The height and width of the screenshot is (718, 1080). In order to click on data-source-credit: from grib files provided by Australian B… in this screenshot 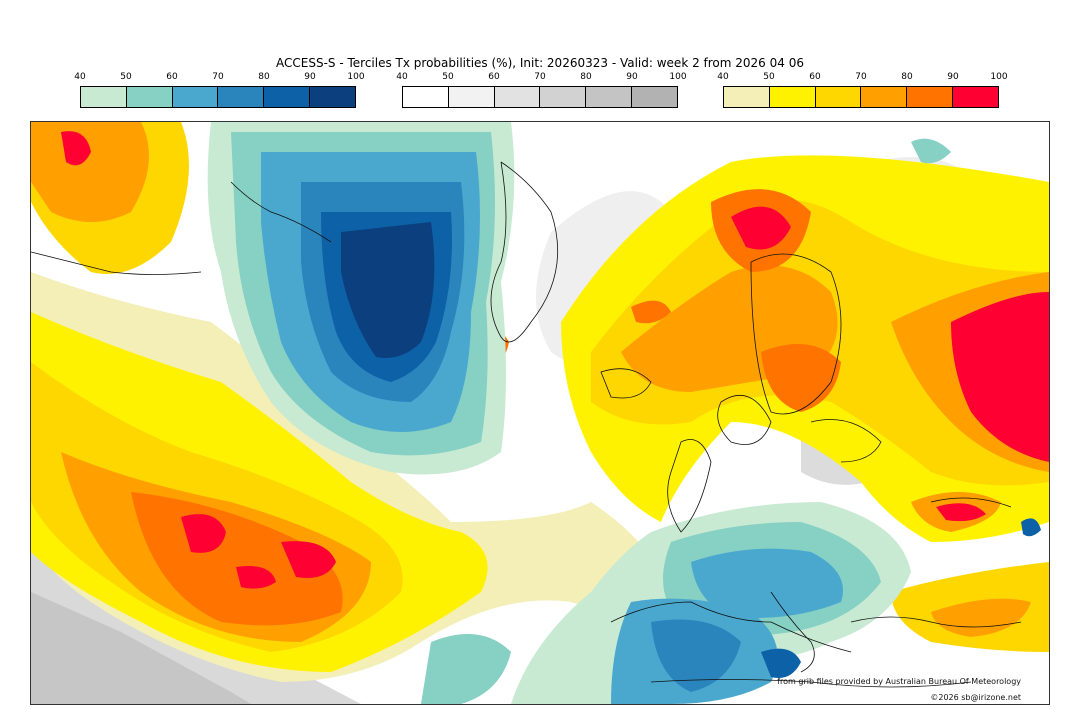, I will do `click(899, 681)`.